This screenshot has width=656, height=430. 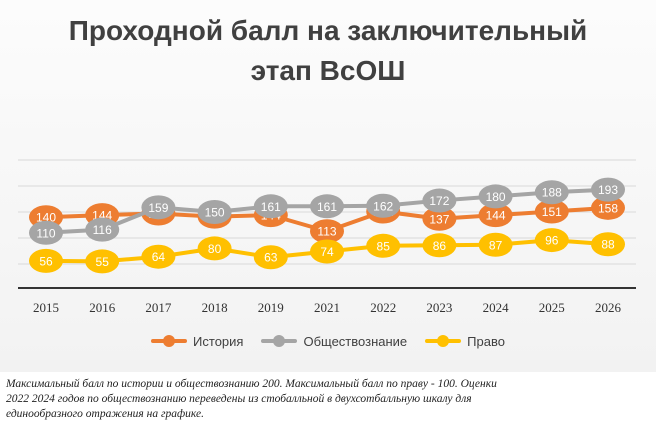 What do you see at coordinates (46, 307) in the screenshot?
I see `x-tick-label: 2015` at bounding box center [46, 307].